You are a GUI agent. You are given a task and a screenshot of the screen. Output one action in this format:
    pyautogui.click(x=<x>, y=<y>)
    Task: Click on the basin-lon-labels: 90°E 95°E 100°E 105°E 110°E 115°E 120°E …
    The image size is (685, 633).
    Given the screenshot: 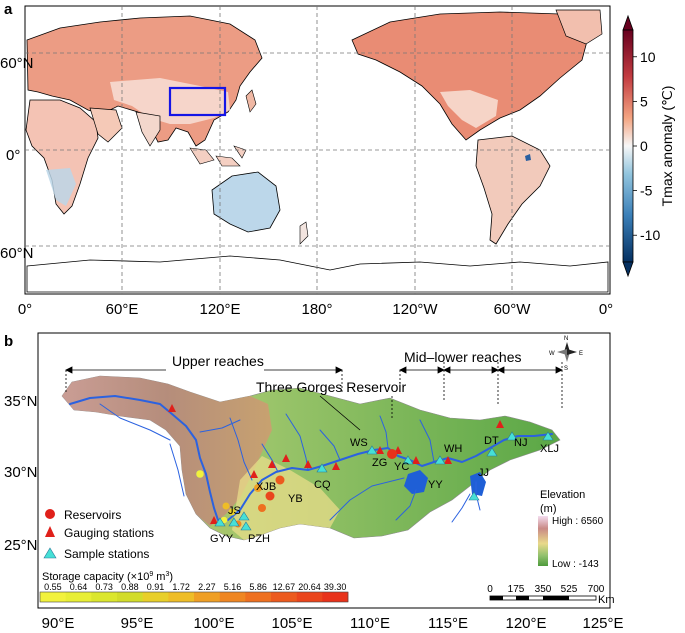 What is the action you would take?
    pyautogui.click(x=333, y=623)
    